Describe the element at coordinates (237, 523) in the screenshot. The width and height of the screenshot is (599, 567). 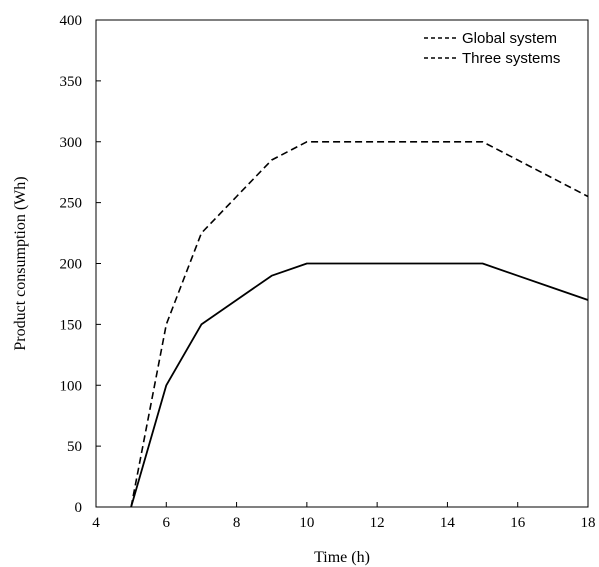
I see `x-tick-label: 8` at that location.